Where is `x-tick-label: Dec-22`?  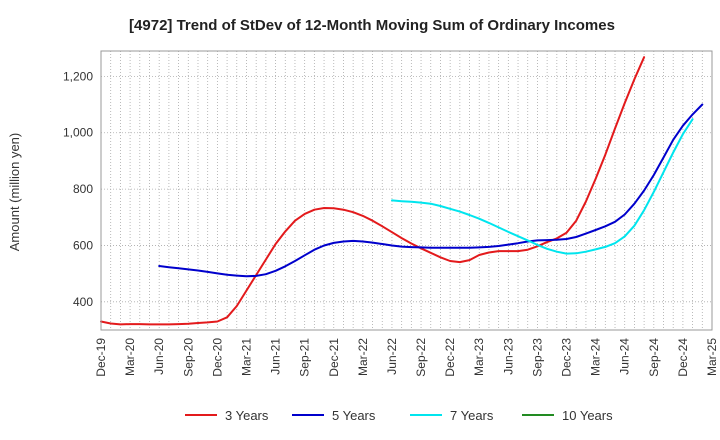 x-tick-label: Dec-22 is located at coordinates (450, 357).